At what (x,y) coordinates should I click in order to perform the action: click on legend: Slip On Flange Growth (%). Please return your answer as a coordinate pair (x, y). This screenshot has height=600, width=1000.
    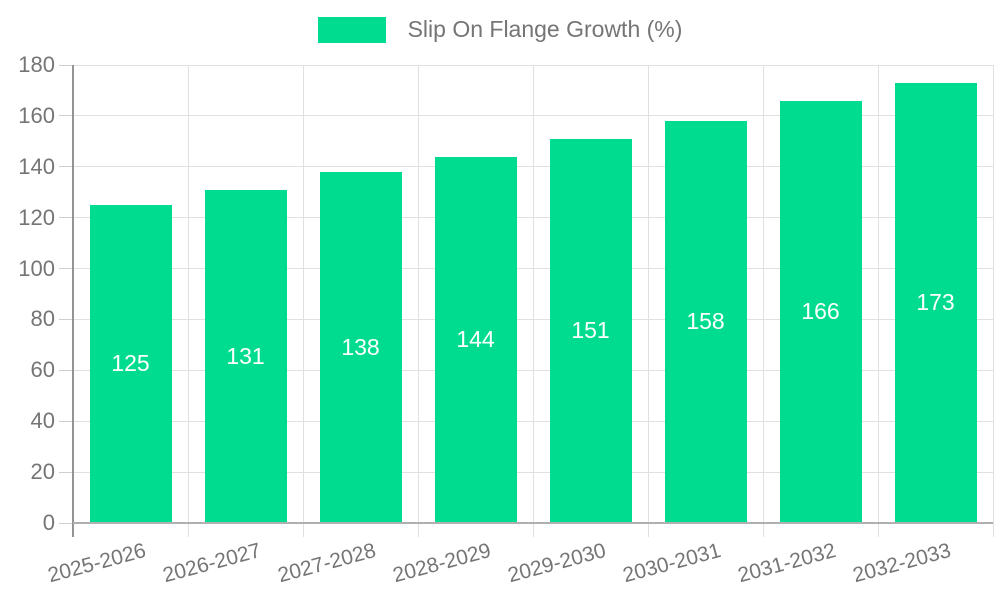
    Looking at the image, I should click on (500, 29).